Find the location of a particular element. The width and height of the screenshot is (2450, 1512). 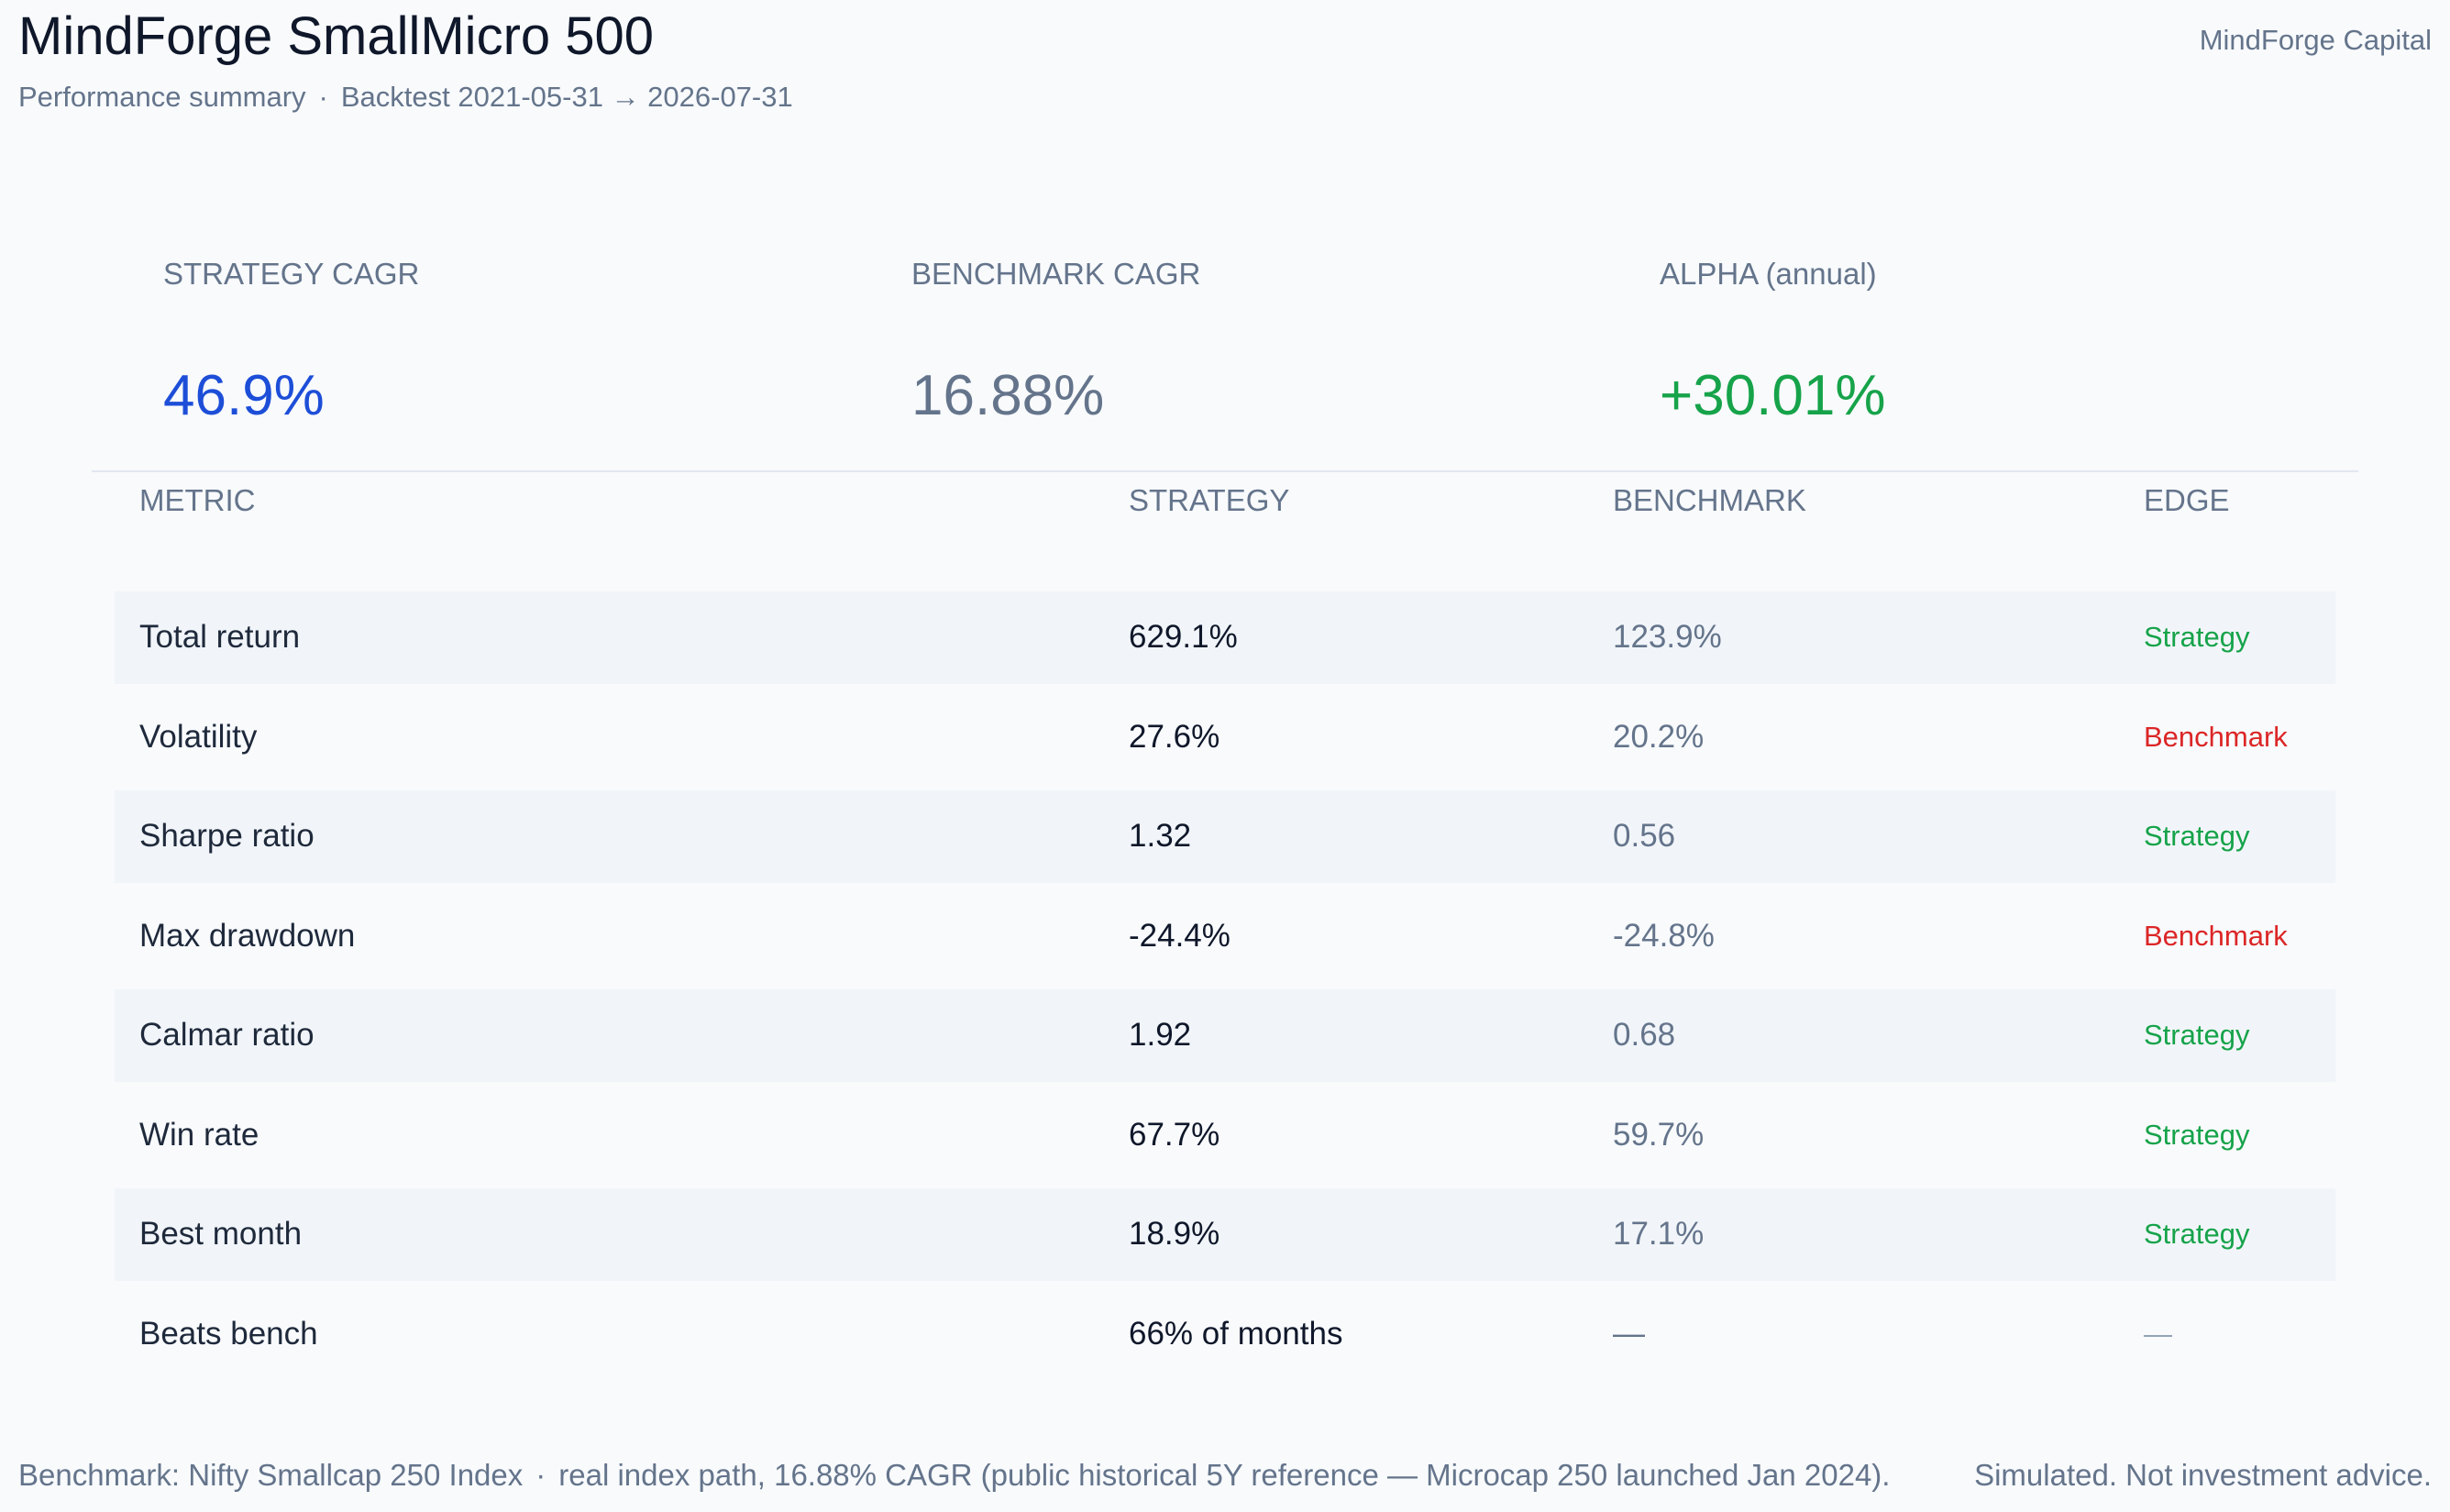

benchmark-cell: 0.56 is located at coordinates (1644, 836).